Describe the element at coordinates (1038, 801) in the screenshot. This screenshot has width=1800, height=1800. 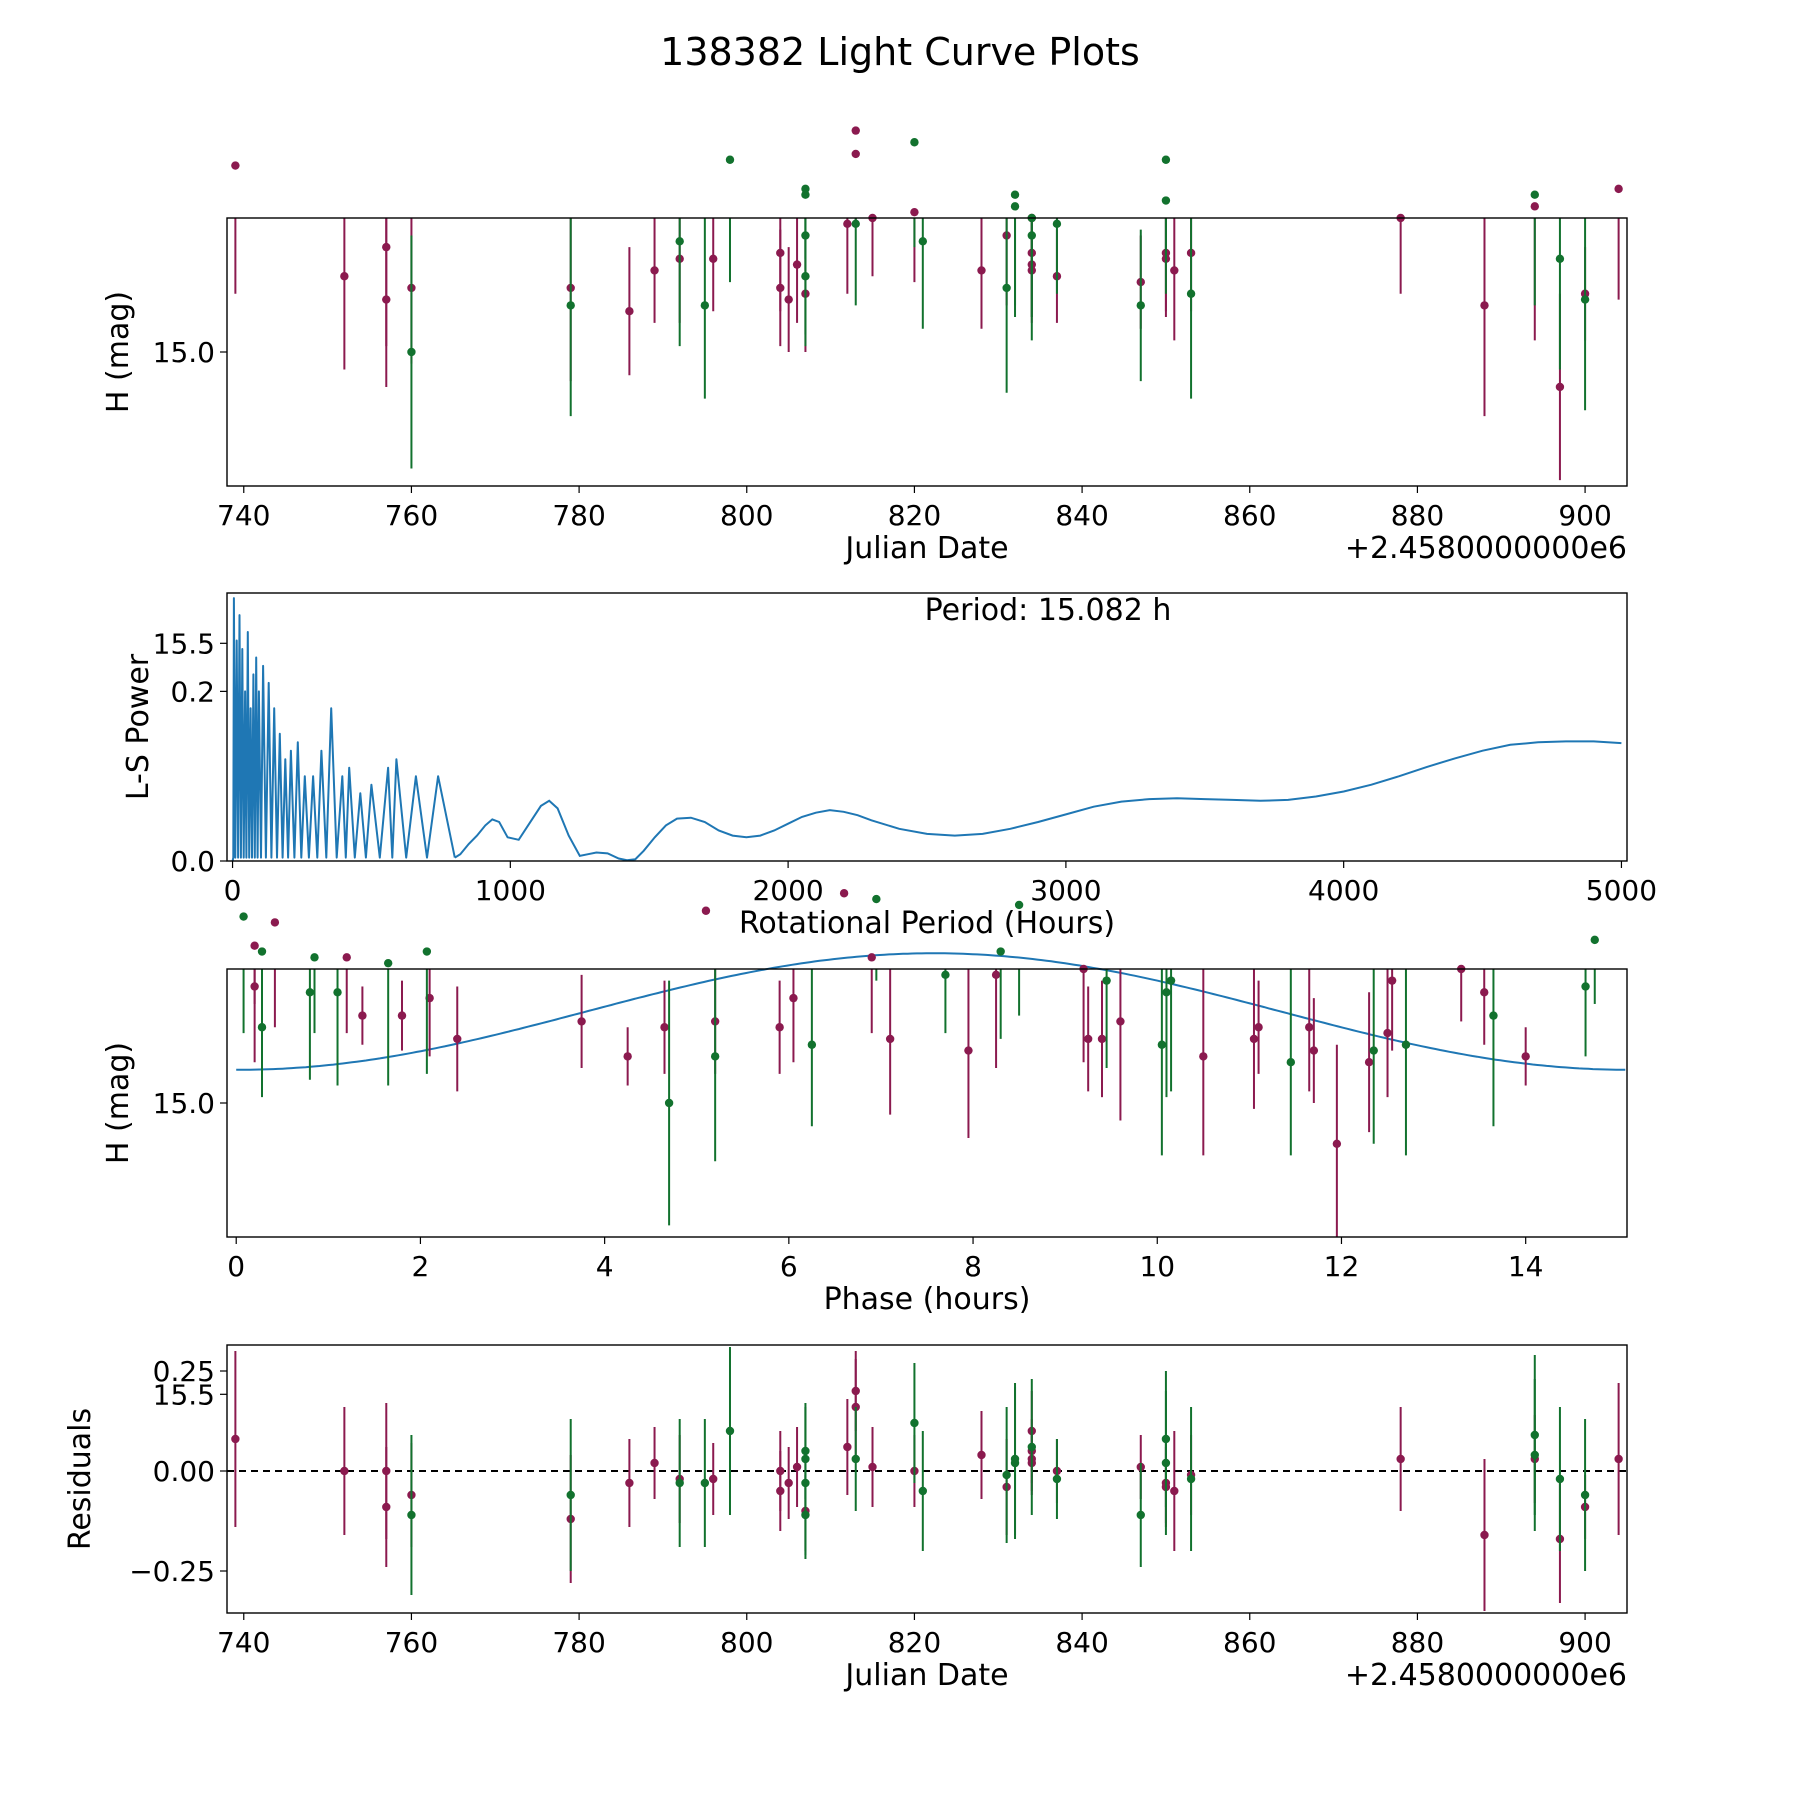
I see `periodogram-line` at that location.